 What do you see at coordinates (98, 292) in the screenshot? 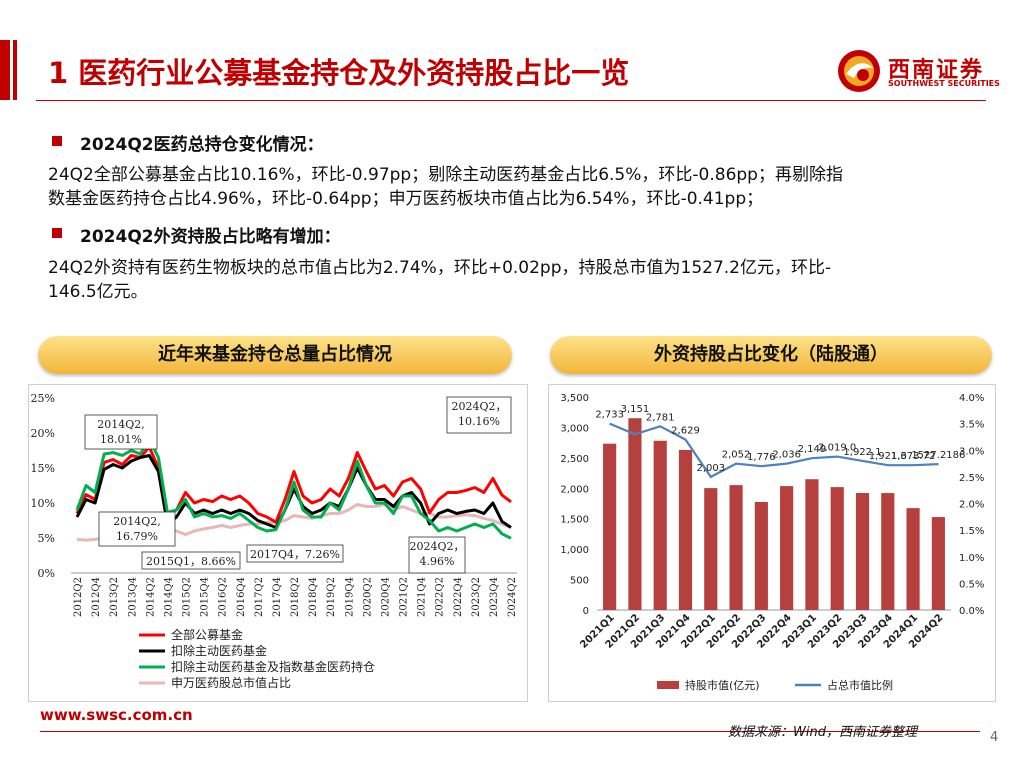
I see `section2-line2: 146.5亿元。` at bounding box center [98, 292].